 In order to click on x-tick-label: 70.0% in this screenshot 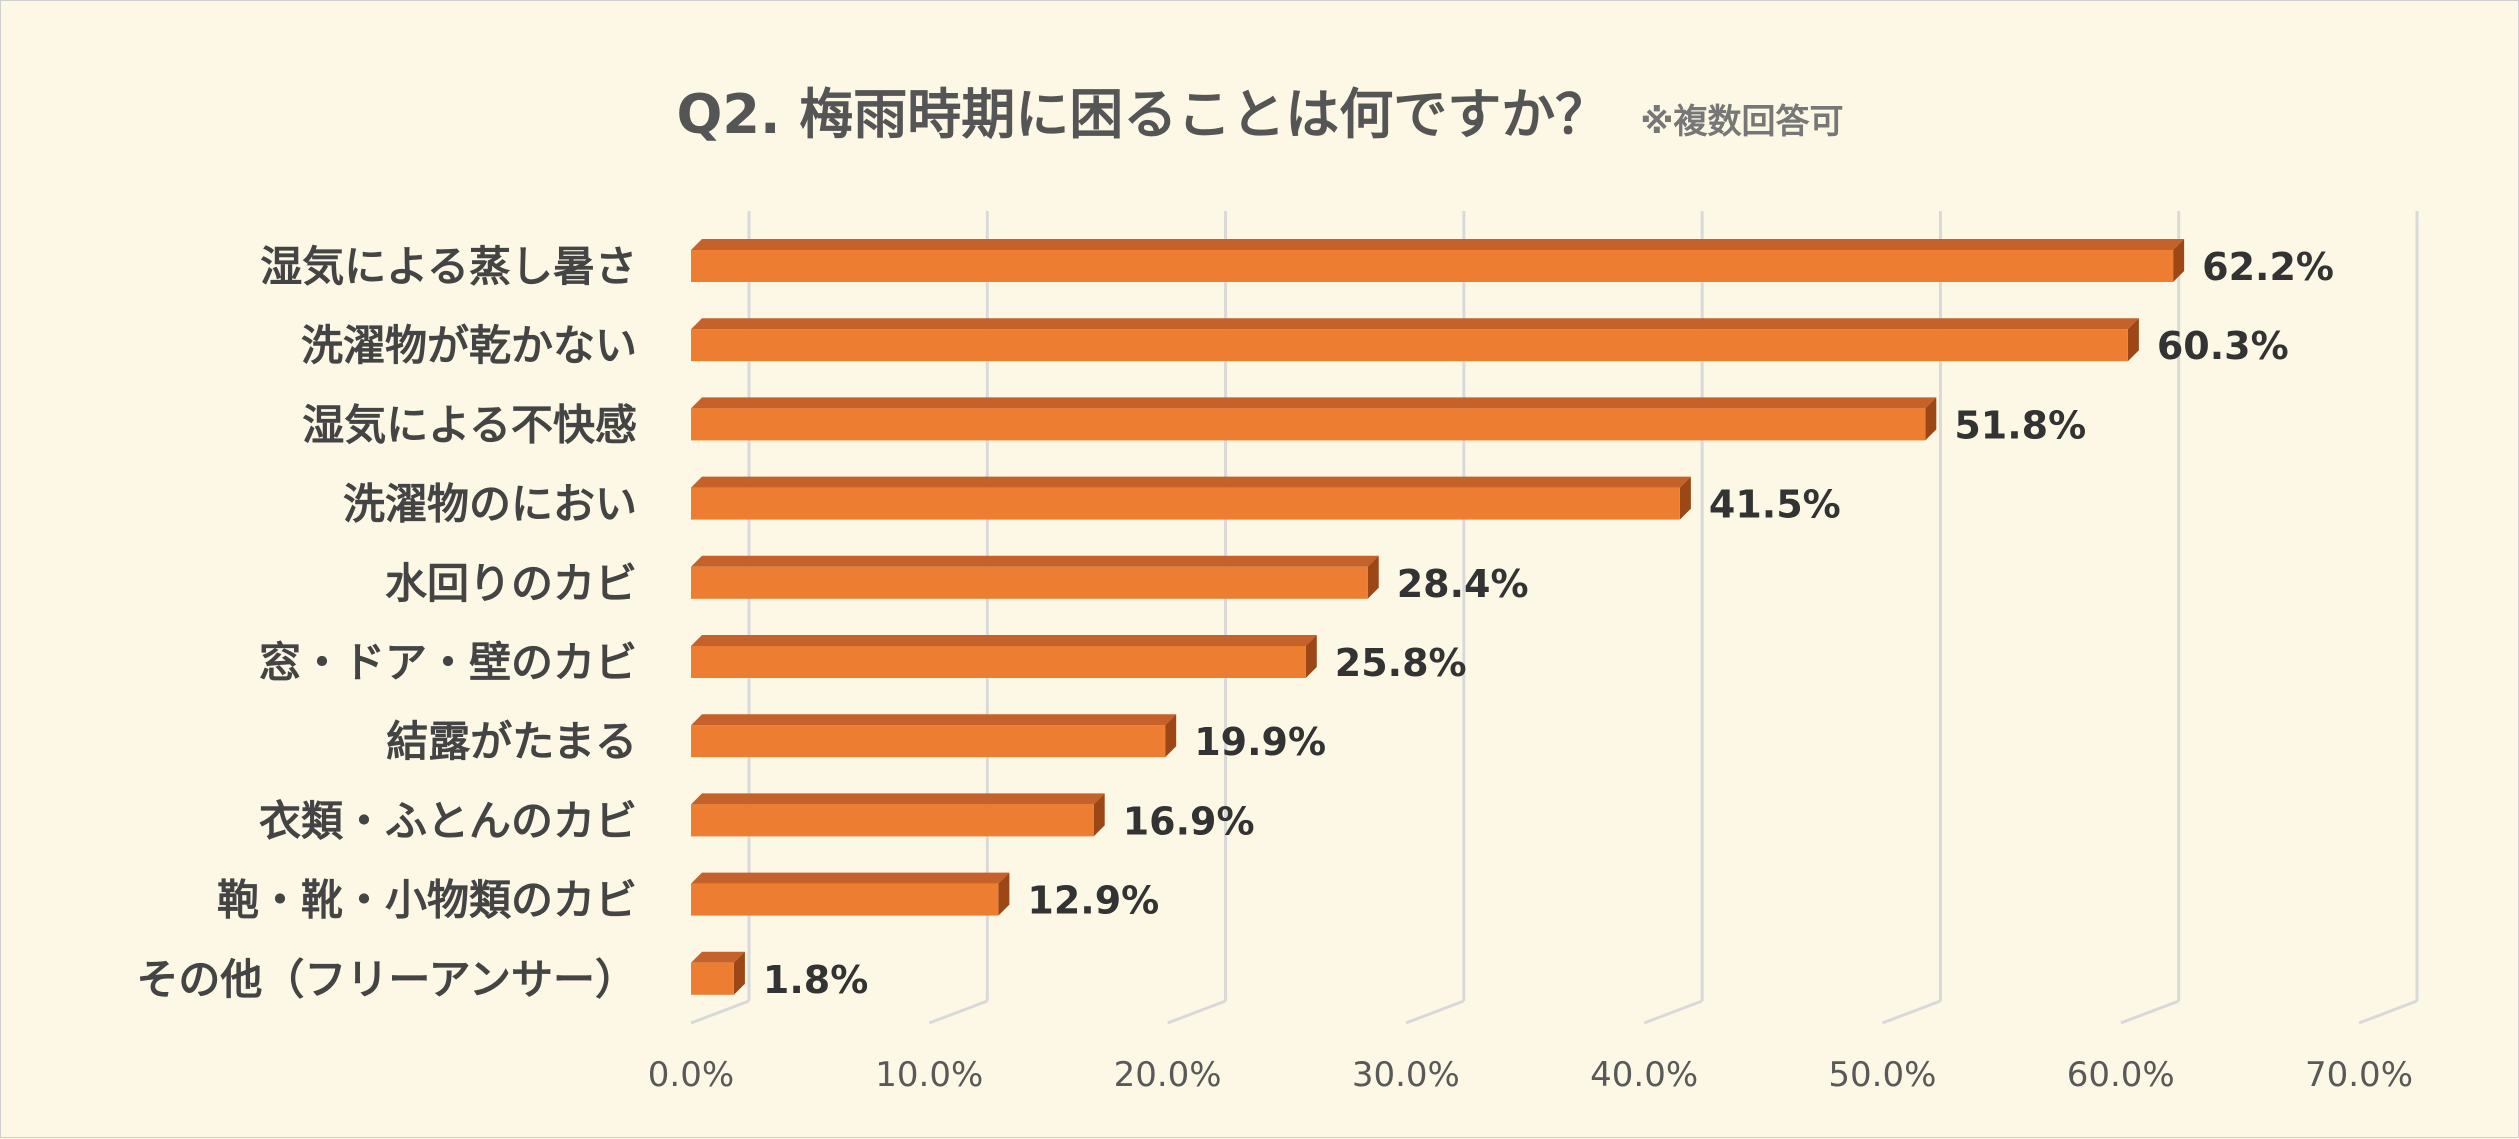, I will do `click(2359, 1075)`.